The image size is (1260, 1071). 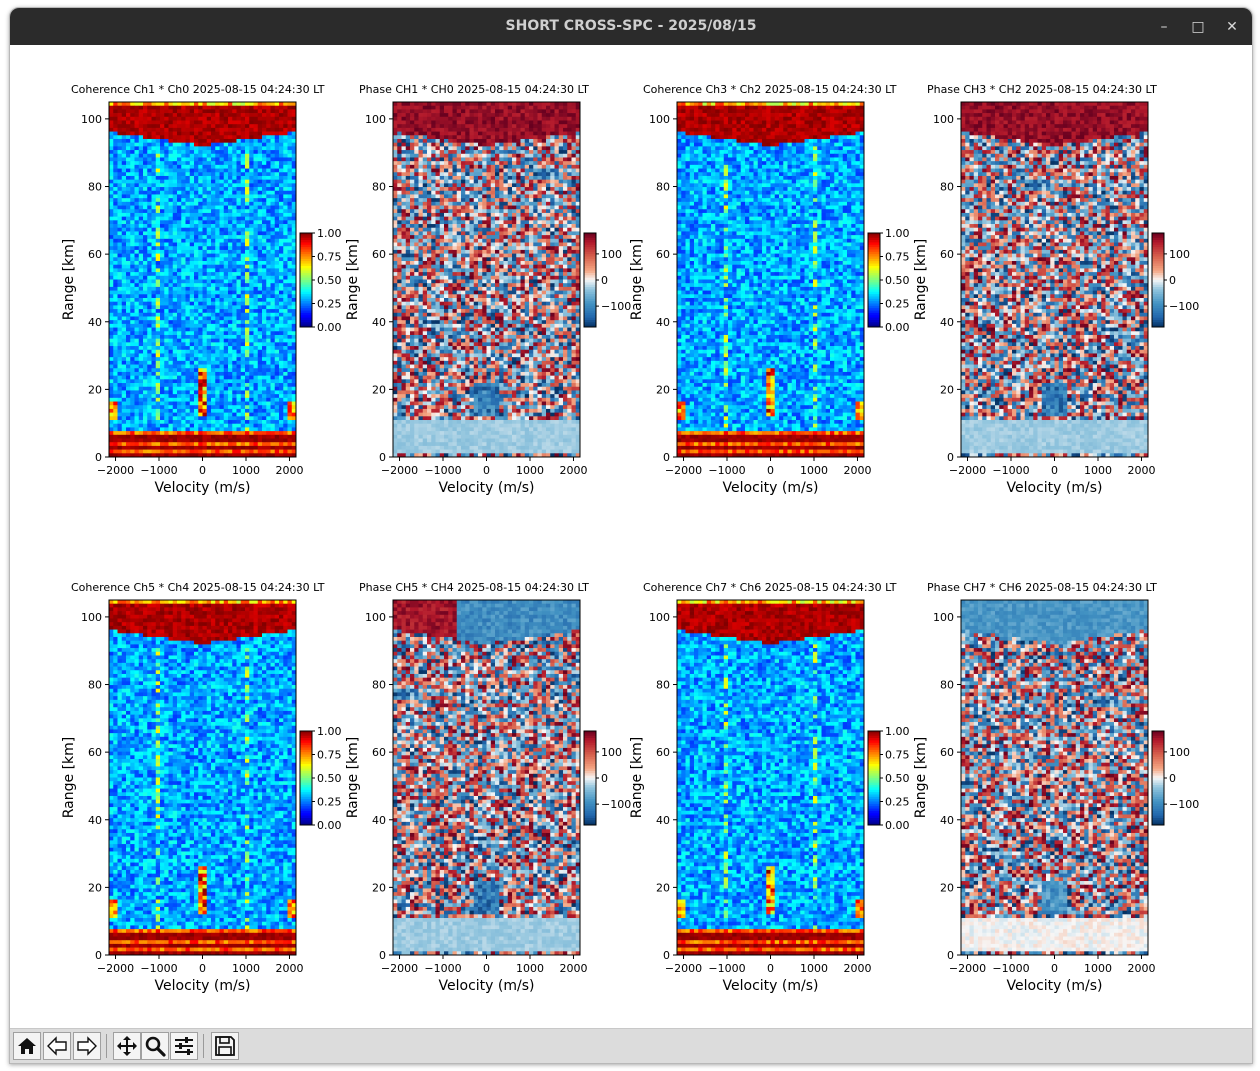 I want to click on sliders-icon, so click(x=184, y=1046).